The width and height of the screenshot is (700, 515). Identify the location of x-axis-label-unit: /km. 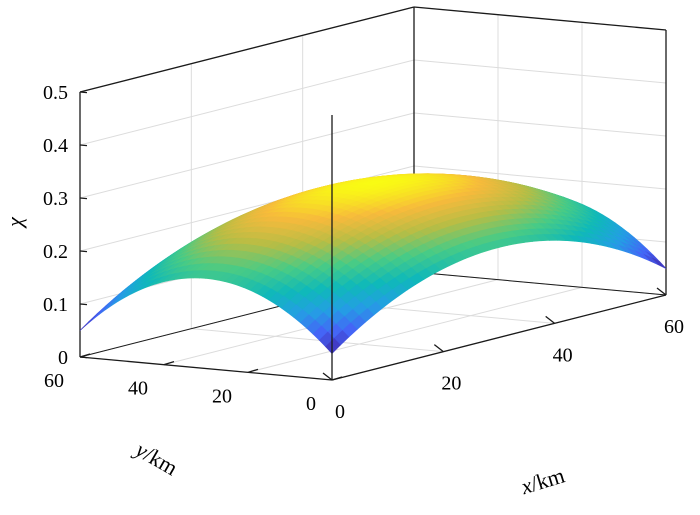
(547, 479).